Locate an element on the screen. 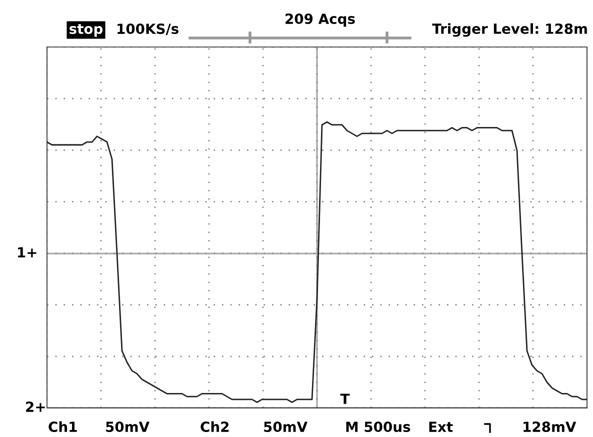 The width and height of the screenshot is (593, 437). text: 100KS/s is located at coordinates (148, 30).